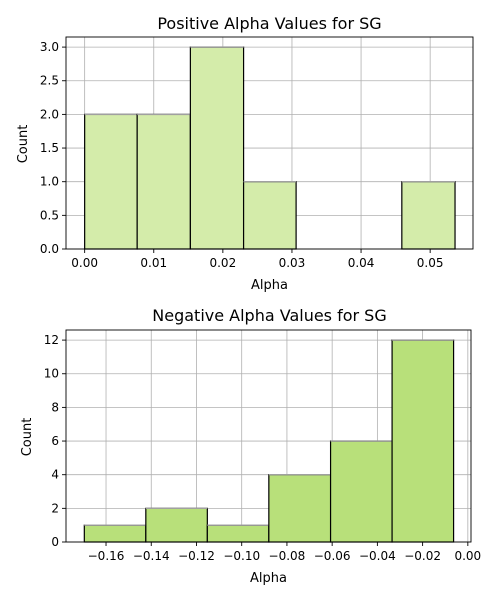 The image size is (500, 600). Describe the element at coordinates (241, 556) in the screenshot. I see `x-tick-label: −0.10` at that location.